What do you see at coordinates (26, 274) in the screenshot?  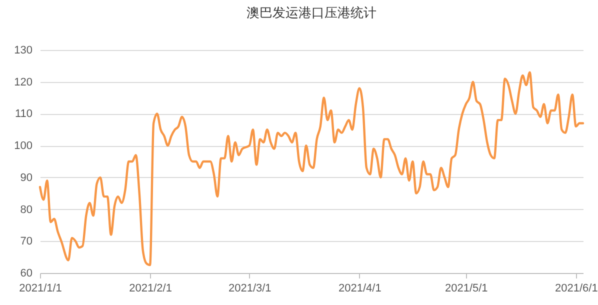 I see `y-tick-label: 60` at bounding box center [26, 274].